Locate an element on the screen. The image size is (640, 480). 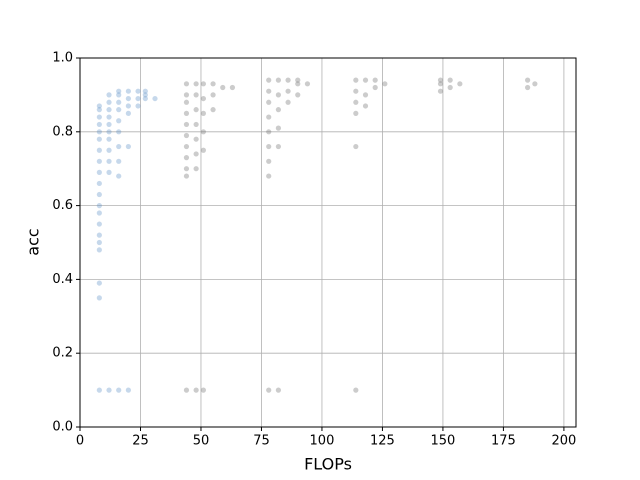
y-tick-label: 0.6 is located at coordinates (62, 205).